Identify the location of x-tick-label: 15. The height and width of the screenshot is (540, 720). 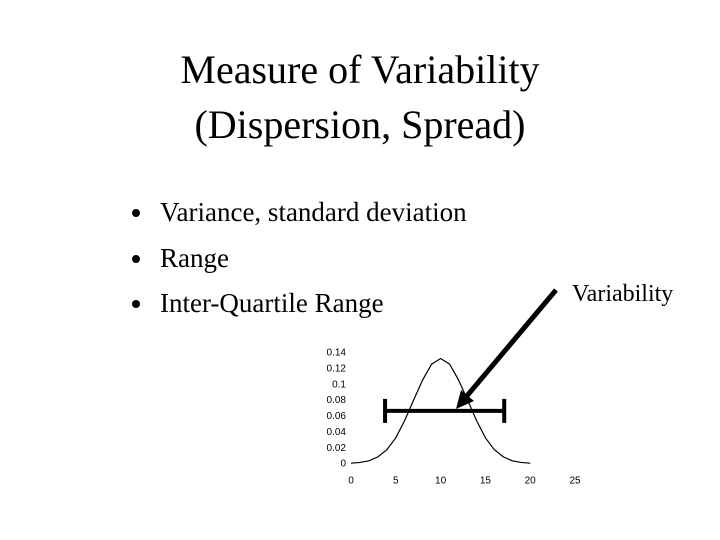
(486, 481).